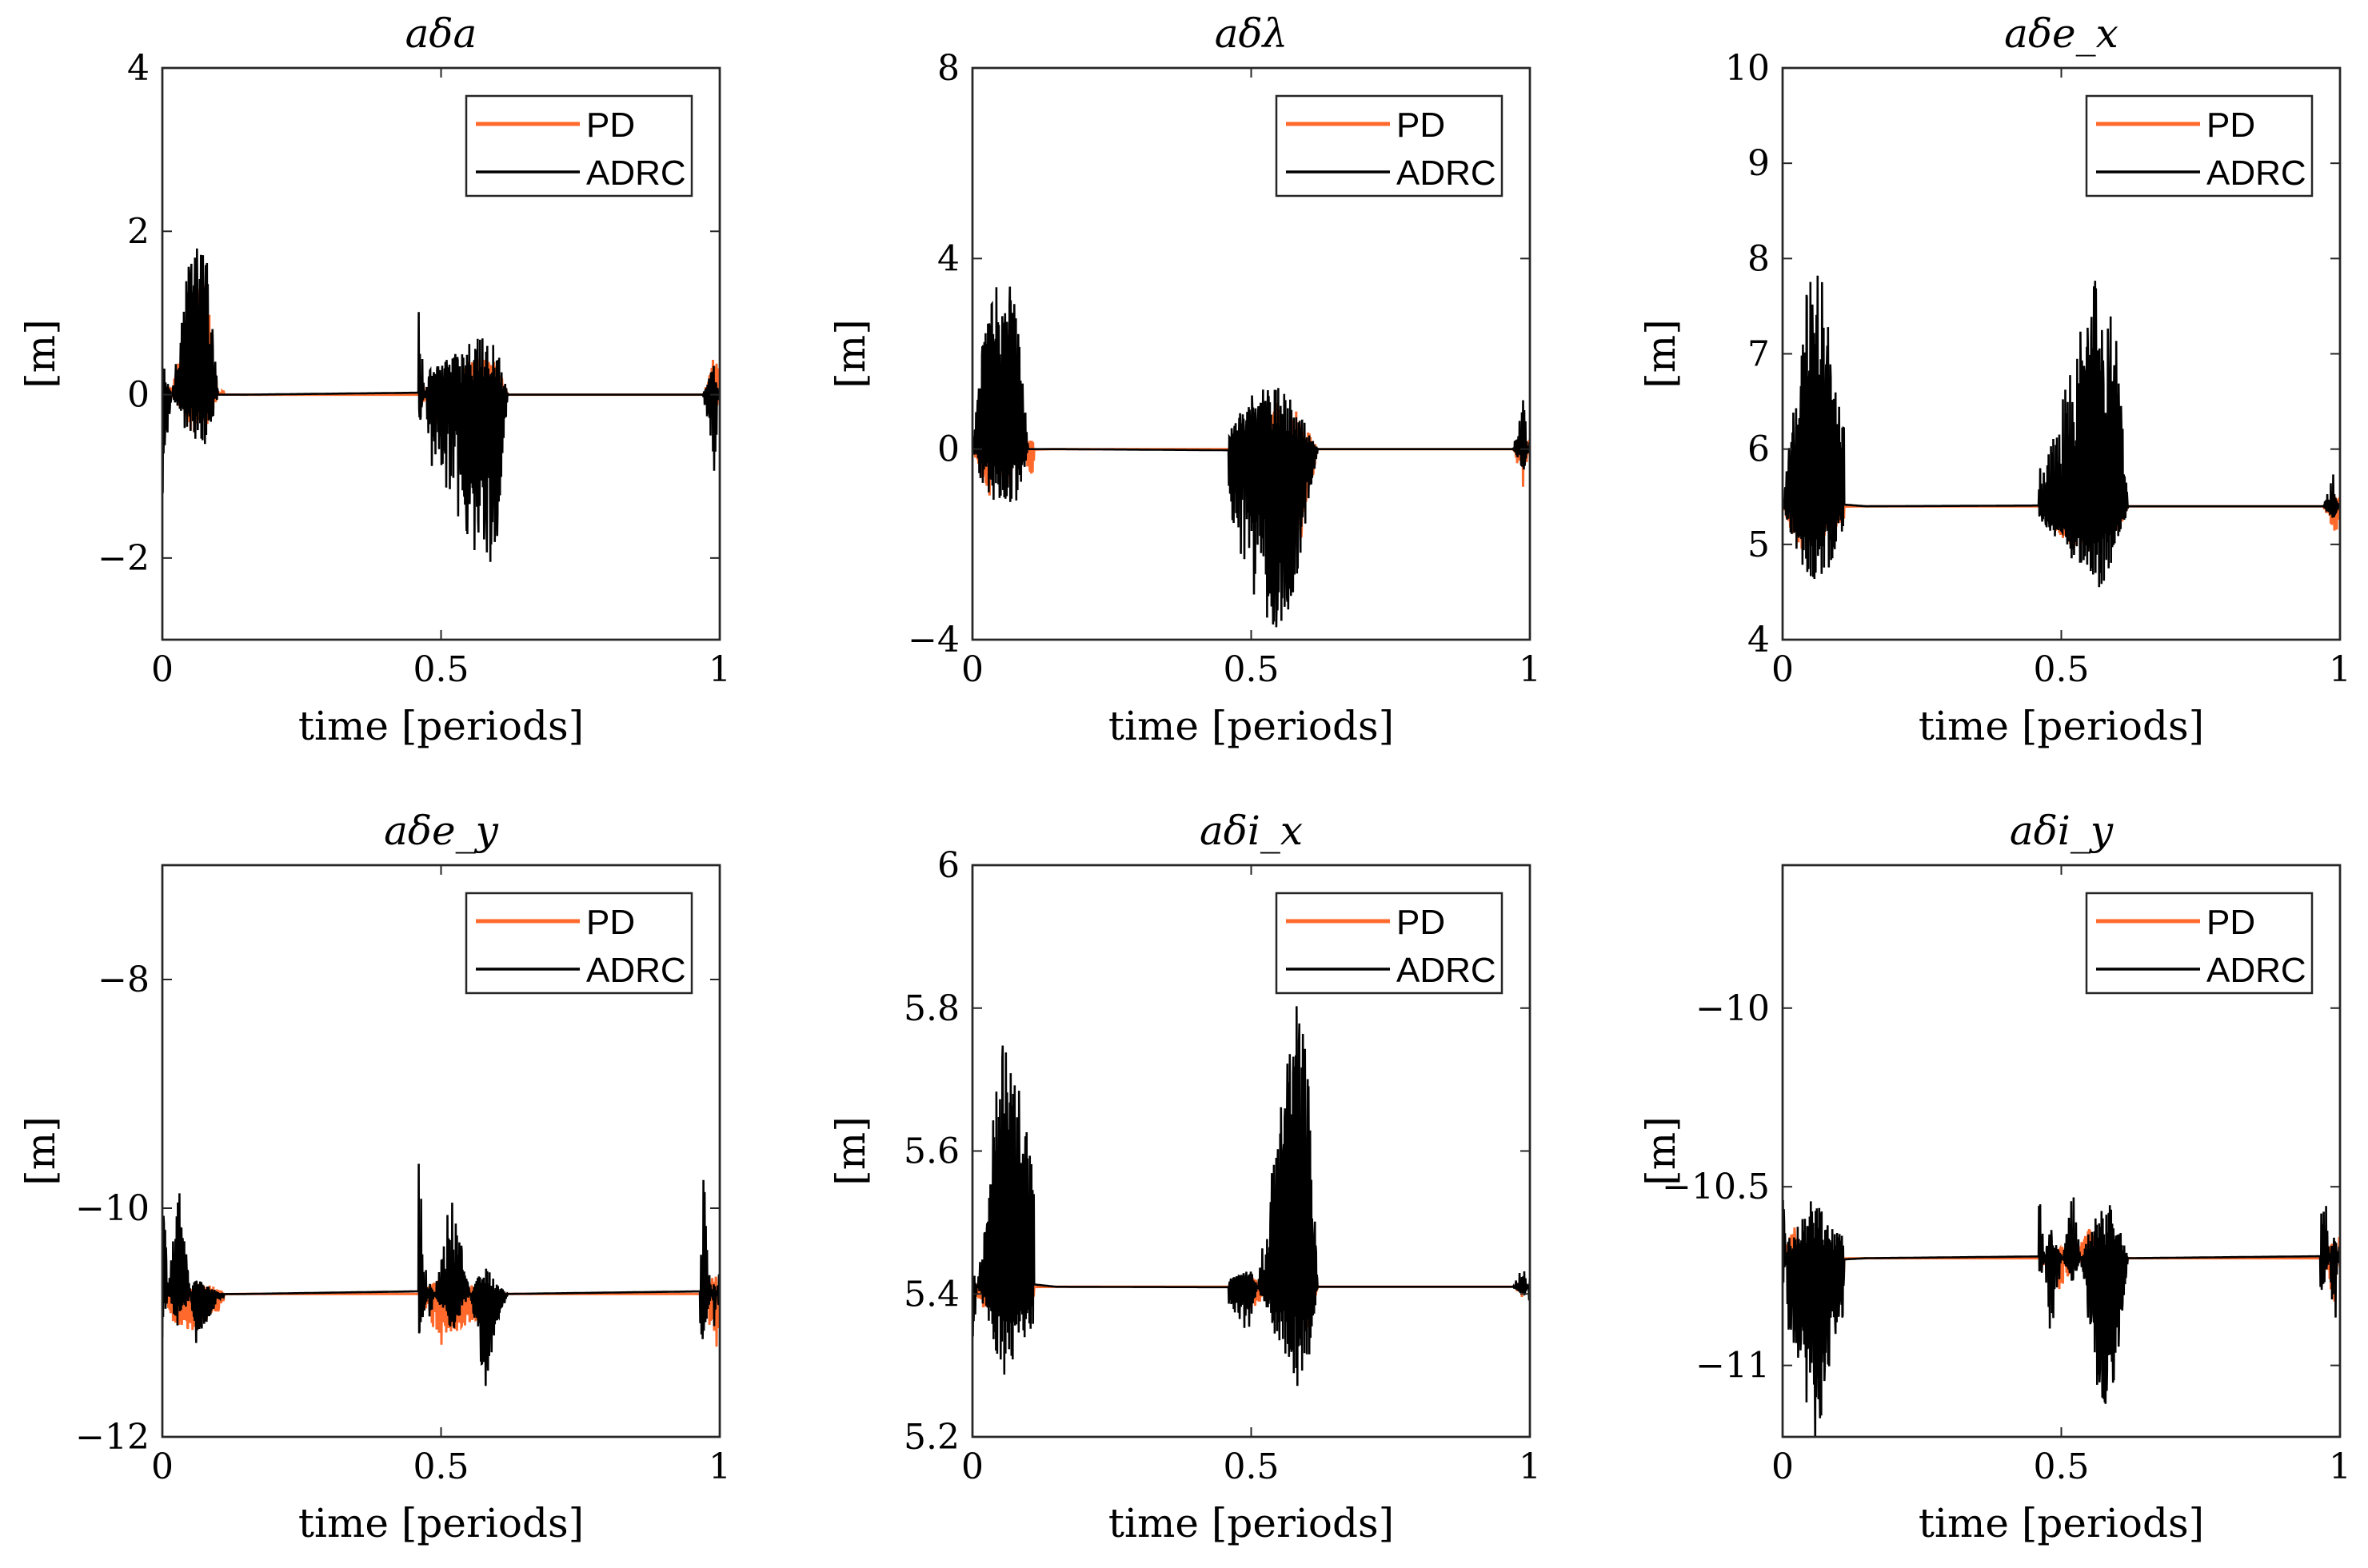 This screenshot has height=1568, width=2368. I want to click on y-tick-label: 7, so click(1759, 354).